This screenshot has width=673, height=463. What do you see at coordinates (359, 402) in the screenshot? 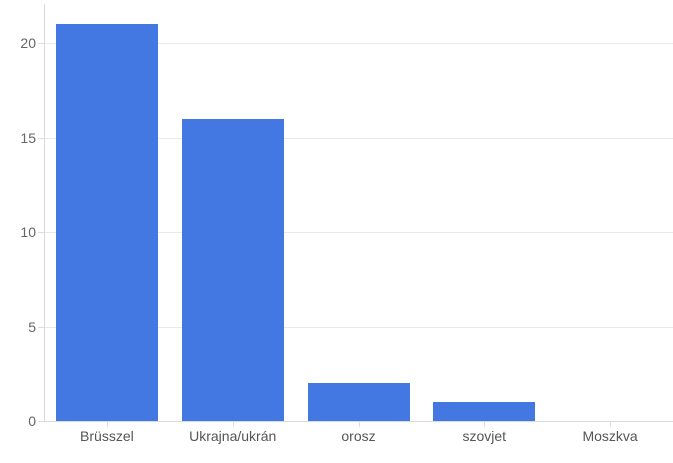
I see `bar-orosz` at bounding box center [359, 402].